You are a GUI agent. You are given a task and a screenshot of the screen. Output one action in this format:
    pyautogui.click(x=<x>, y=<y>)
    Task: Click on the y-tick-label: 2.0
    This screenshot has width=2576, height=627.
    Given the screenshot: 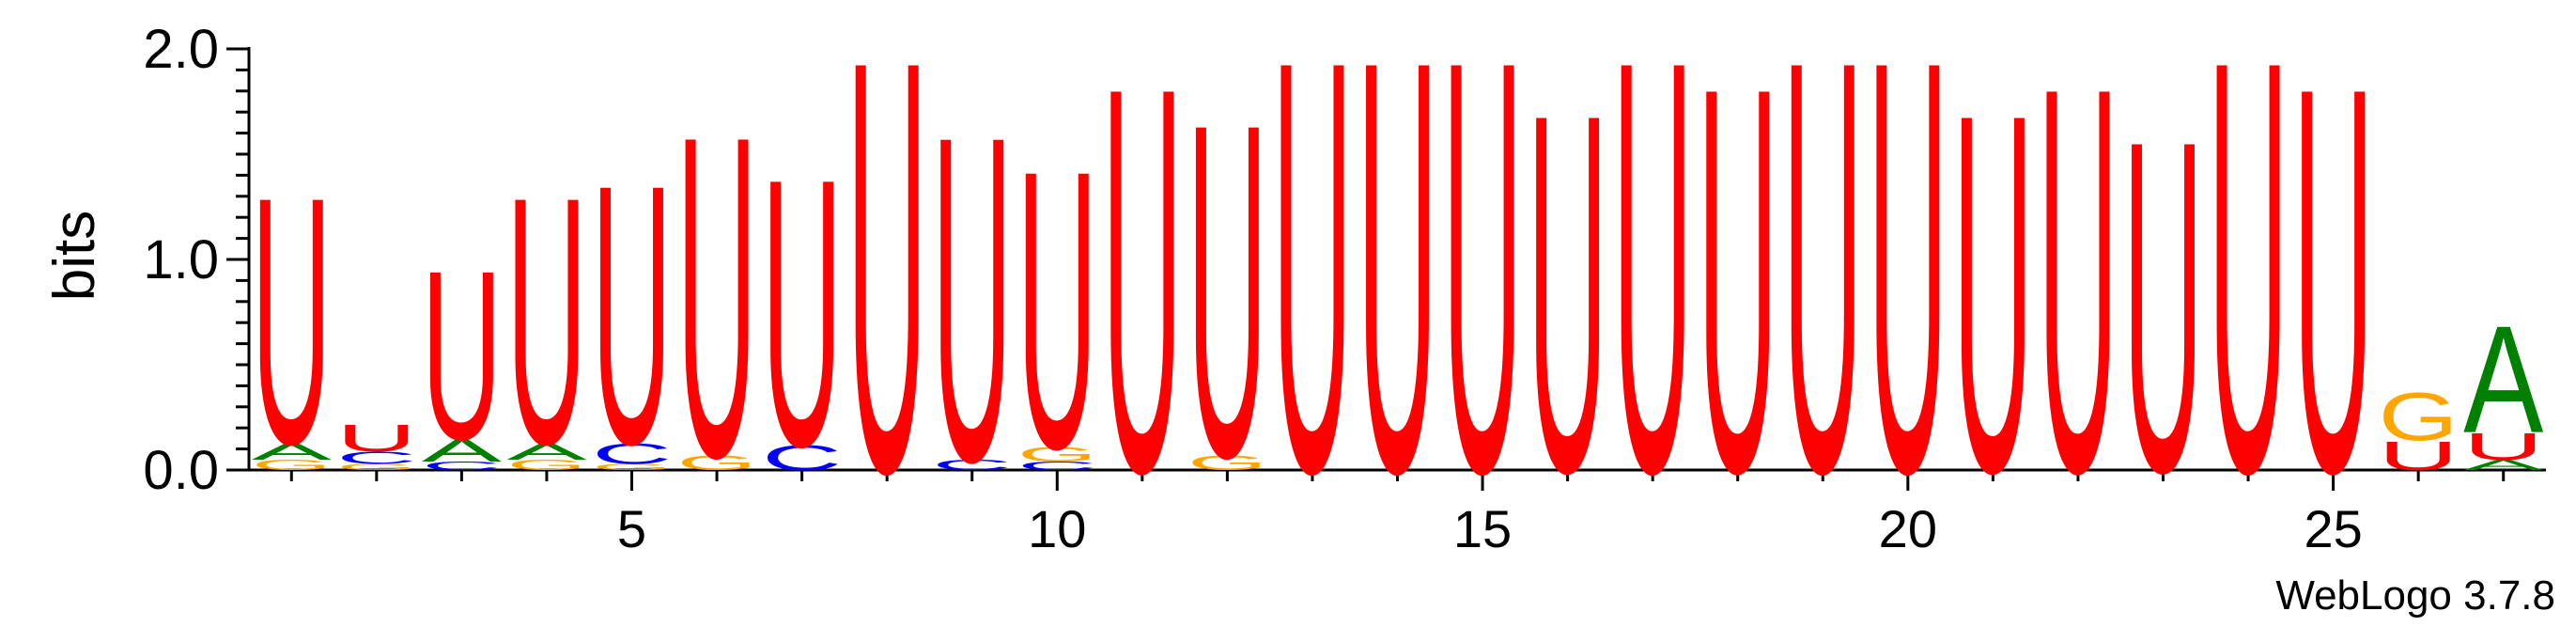 What is the action you would take?
    pyautogui.click(x=181, y=49)
    